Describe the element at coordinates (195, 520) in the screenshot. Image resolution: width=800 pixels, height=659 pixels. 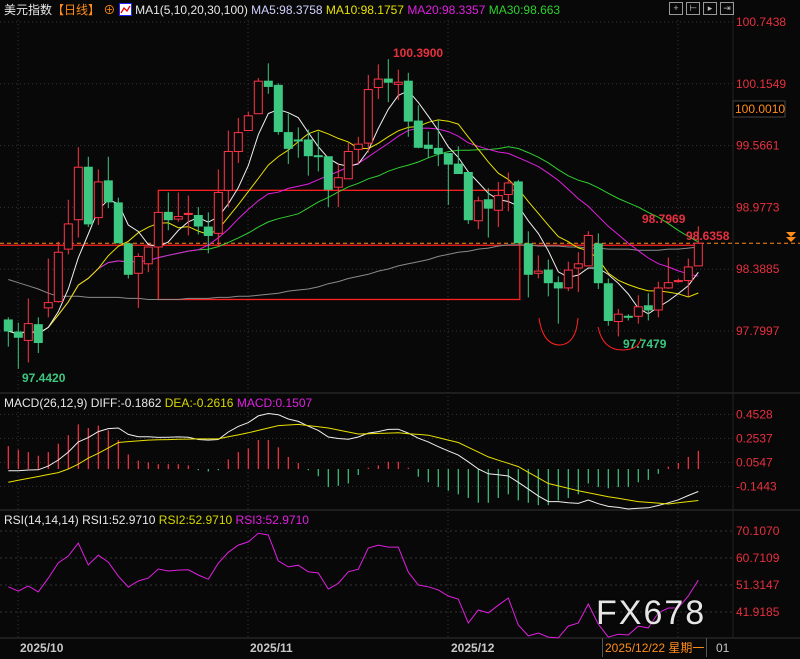
I see `rsi2-value: RSI2:52.9710` at that location.